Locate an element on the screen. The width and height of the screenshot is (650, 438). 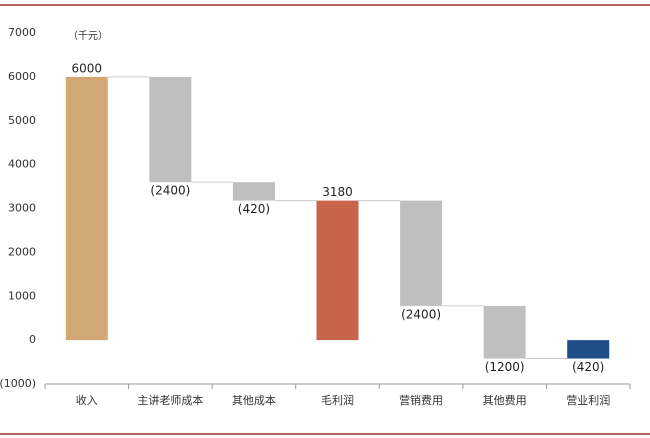
y-tick-label: 3000 is located at coordinates (22, 208).